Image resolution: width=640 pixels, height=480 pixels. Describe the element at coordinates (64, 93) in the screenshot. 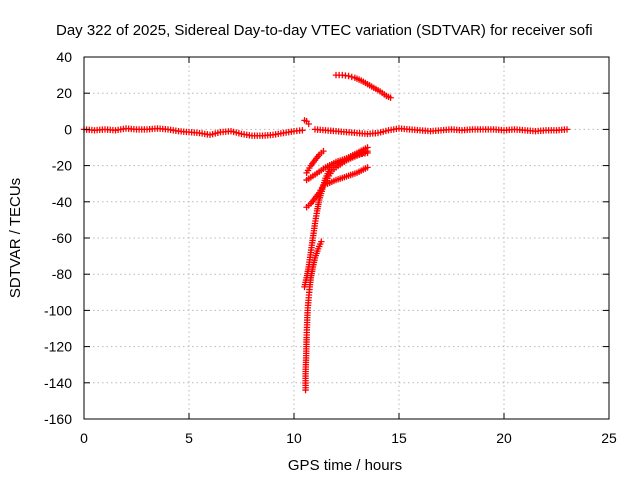

I see `y-tick-label: 20` at that location.